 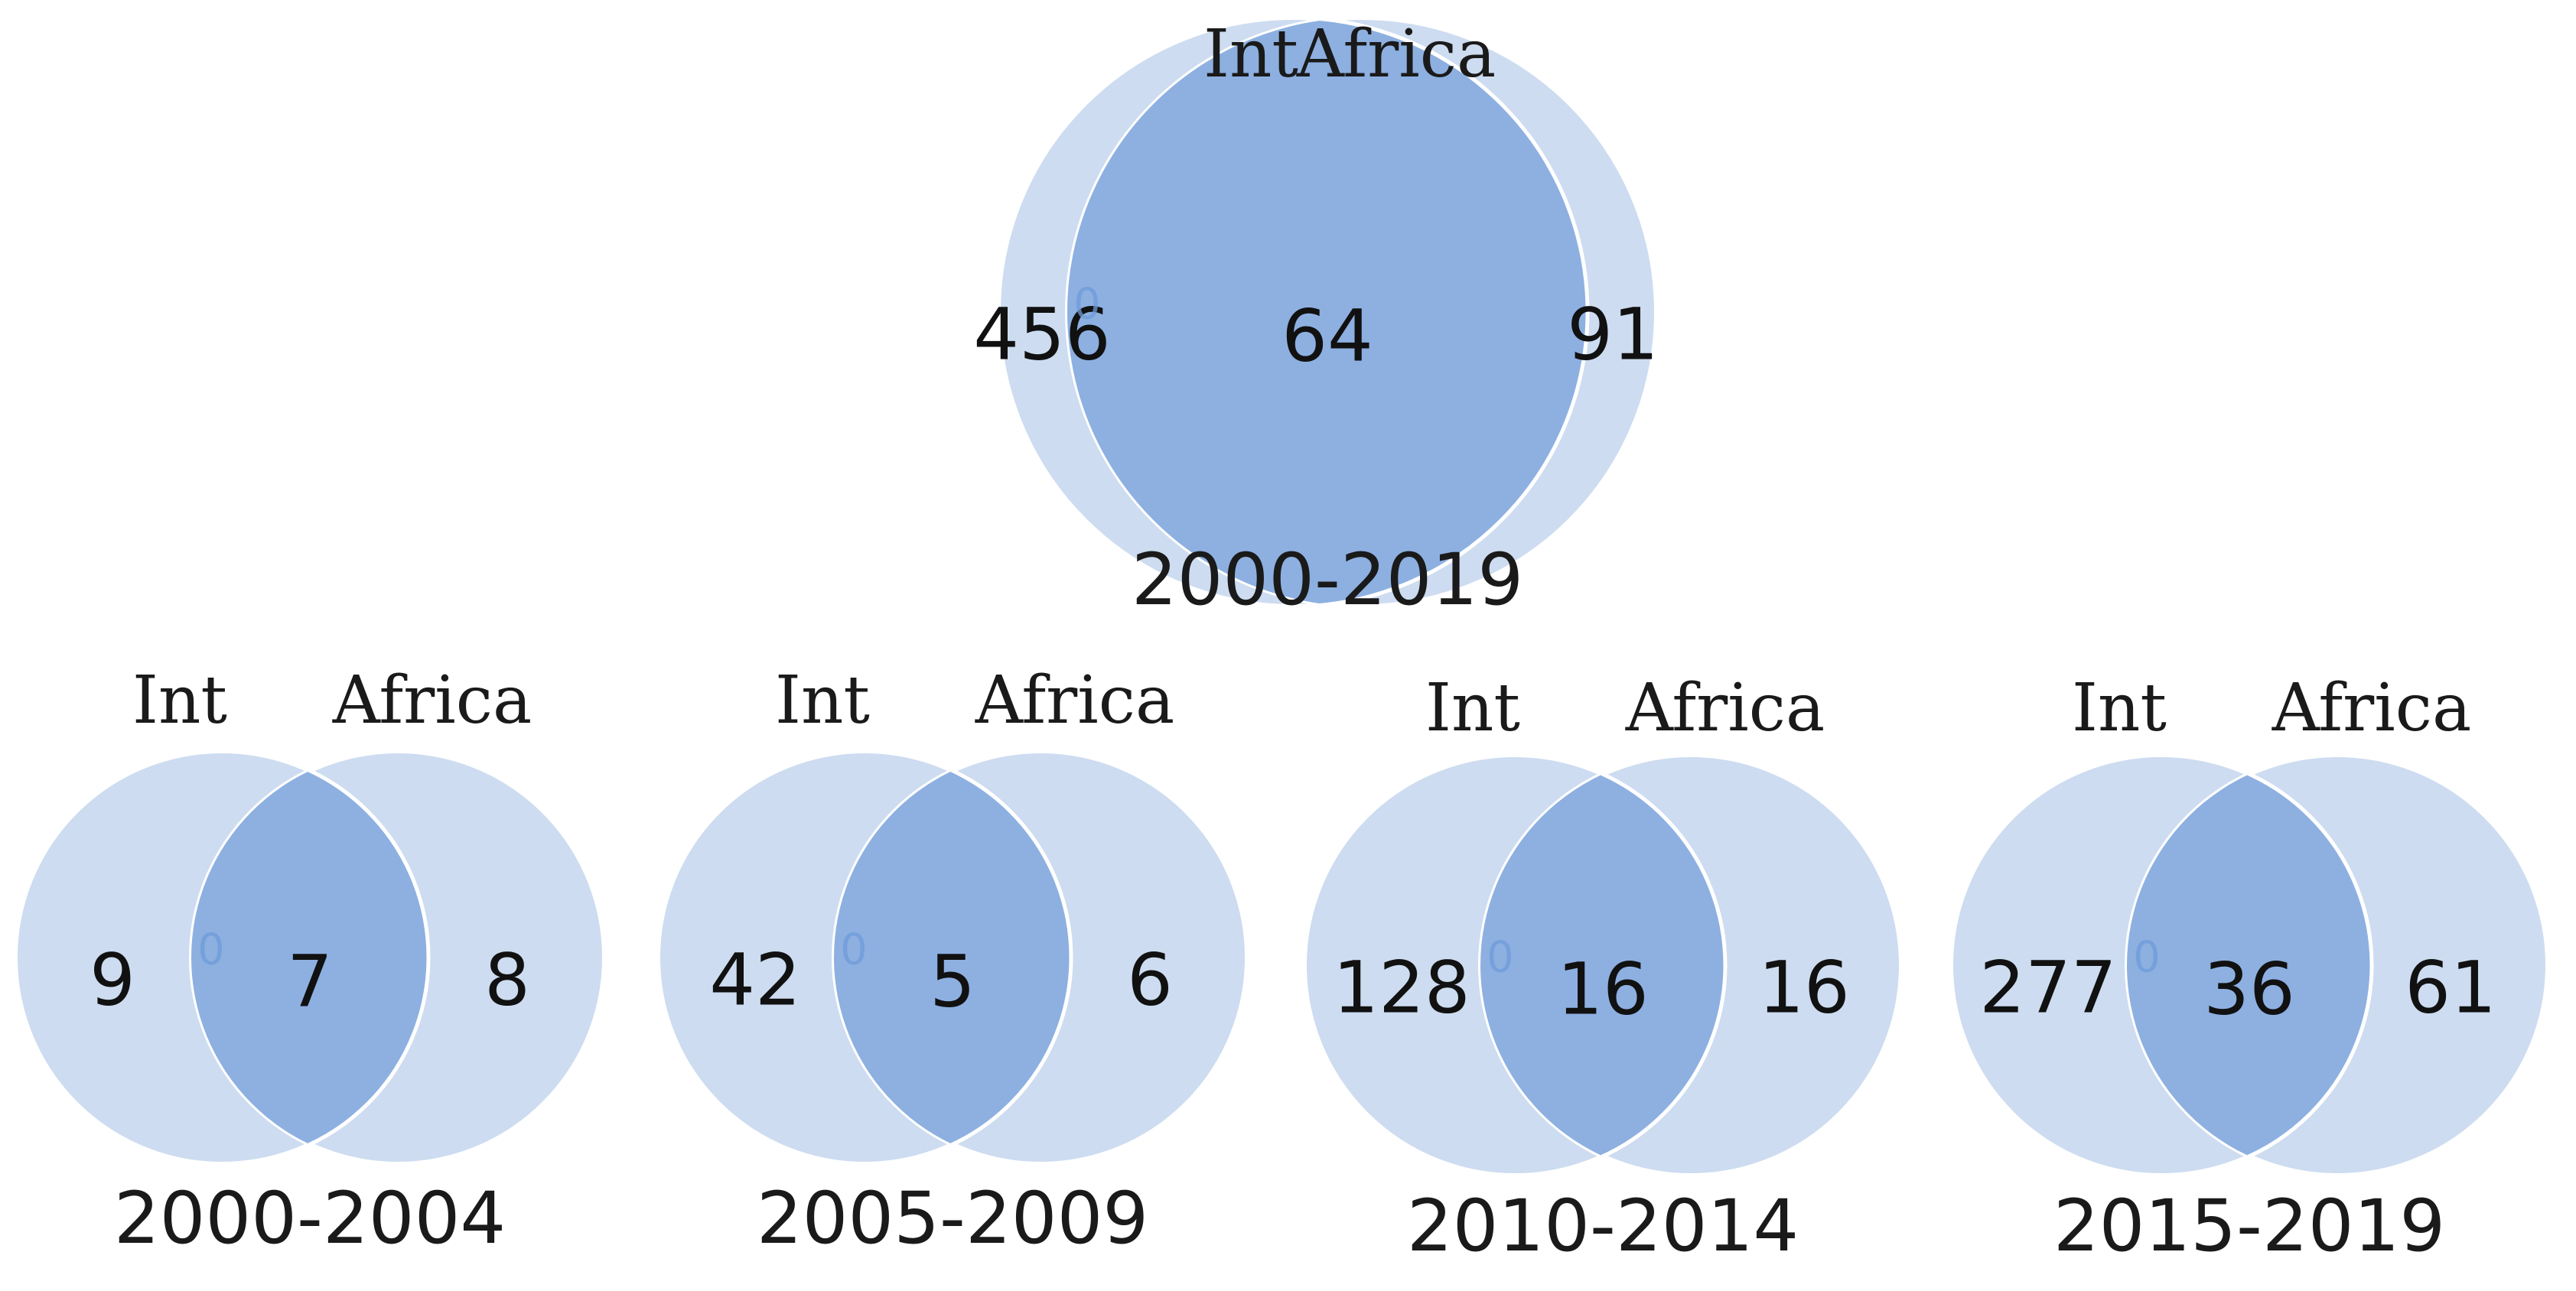 I want to click on venn-2000-2004: Int Africa 9 7 8 0 2000-2004, so click(x=310, y=961).